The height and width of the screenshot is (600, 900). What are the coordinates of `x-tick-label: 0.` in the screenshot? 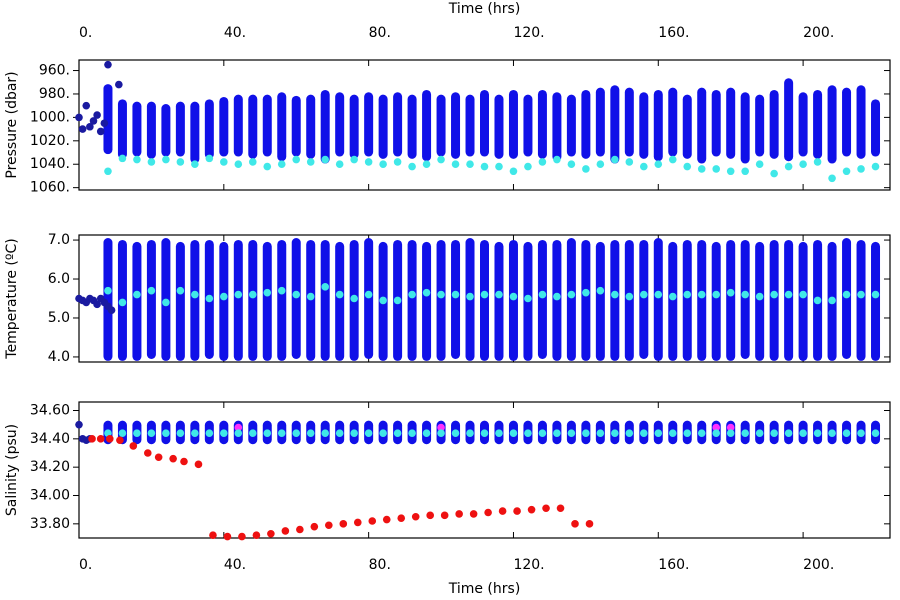 It's located at (85, 565).